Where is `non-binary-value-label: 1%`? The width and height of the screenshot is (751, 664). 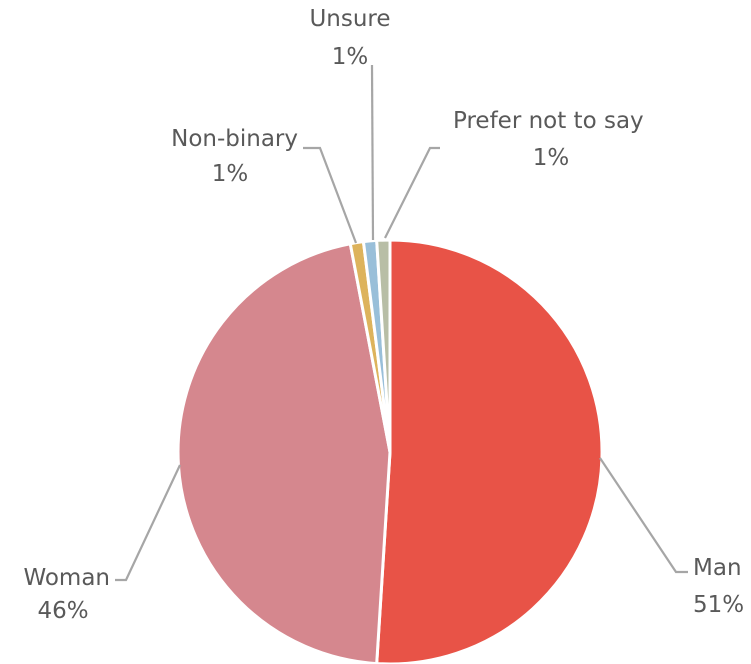 non-binary-value-label: 1% is located at coordinates (230, 174).